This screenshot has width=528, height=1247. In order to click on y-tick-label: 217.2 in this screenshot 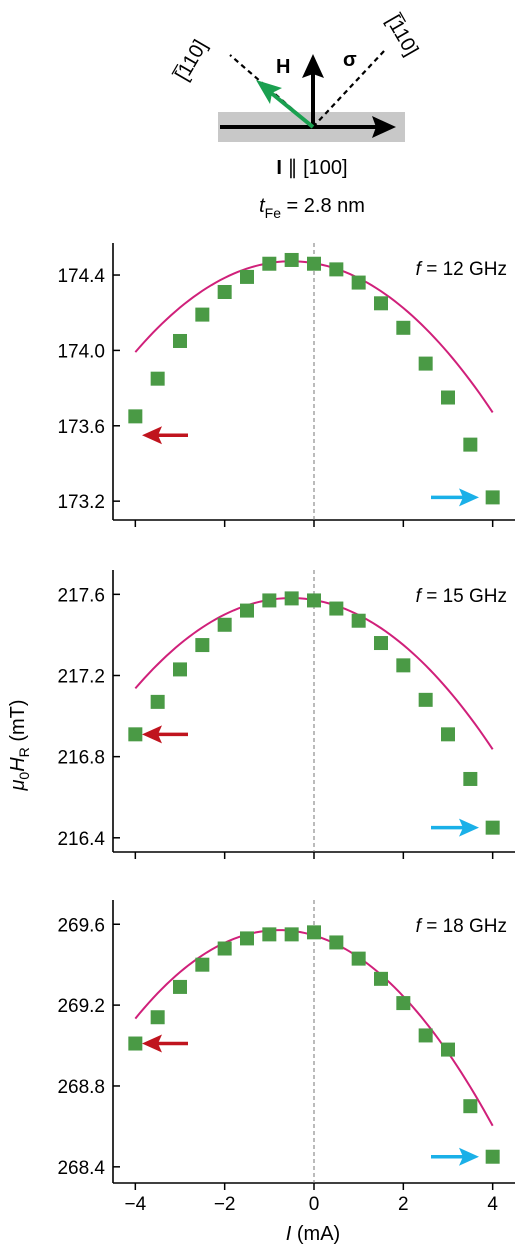, I will do `click(81, 676)`.